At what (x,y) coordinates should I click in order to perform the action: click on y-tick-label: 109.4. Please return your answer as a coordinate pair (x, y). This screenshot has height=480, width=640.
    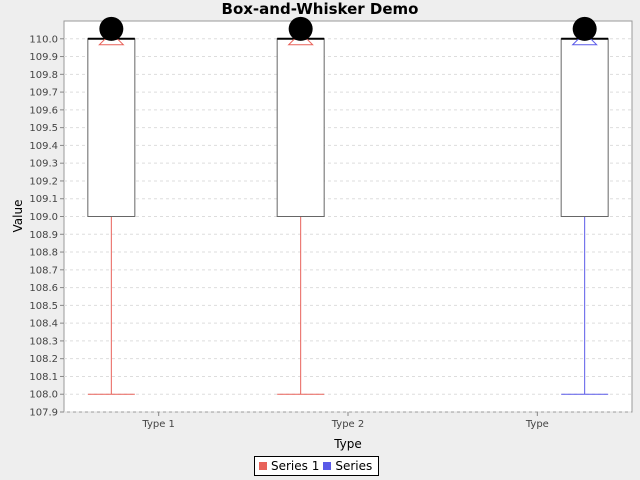
    Looking at the image, I should click on (43, 146).